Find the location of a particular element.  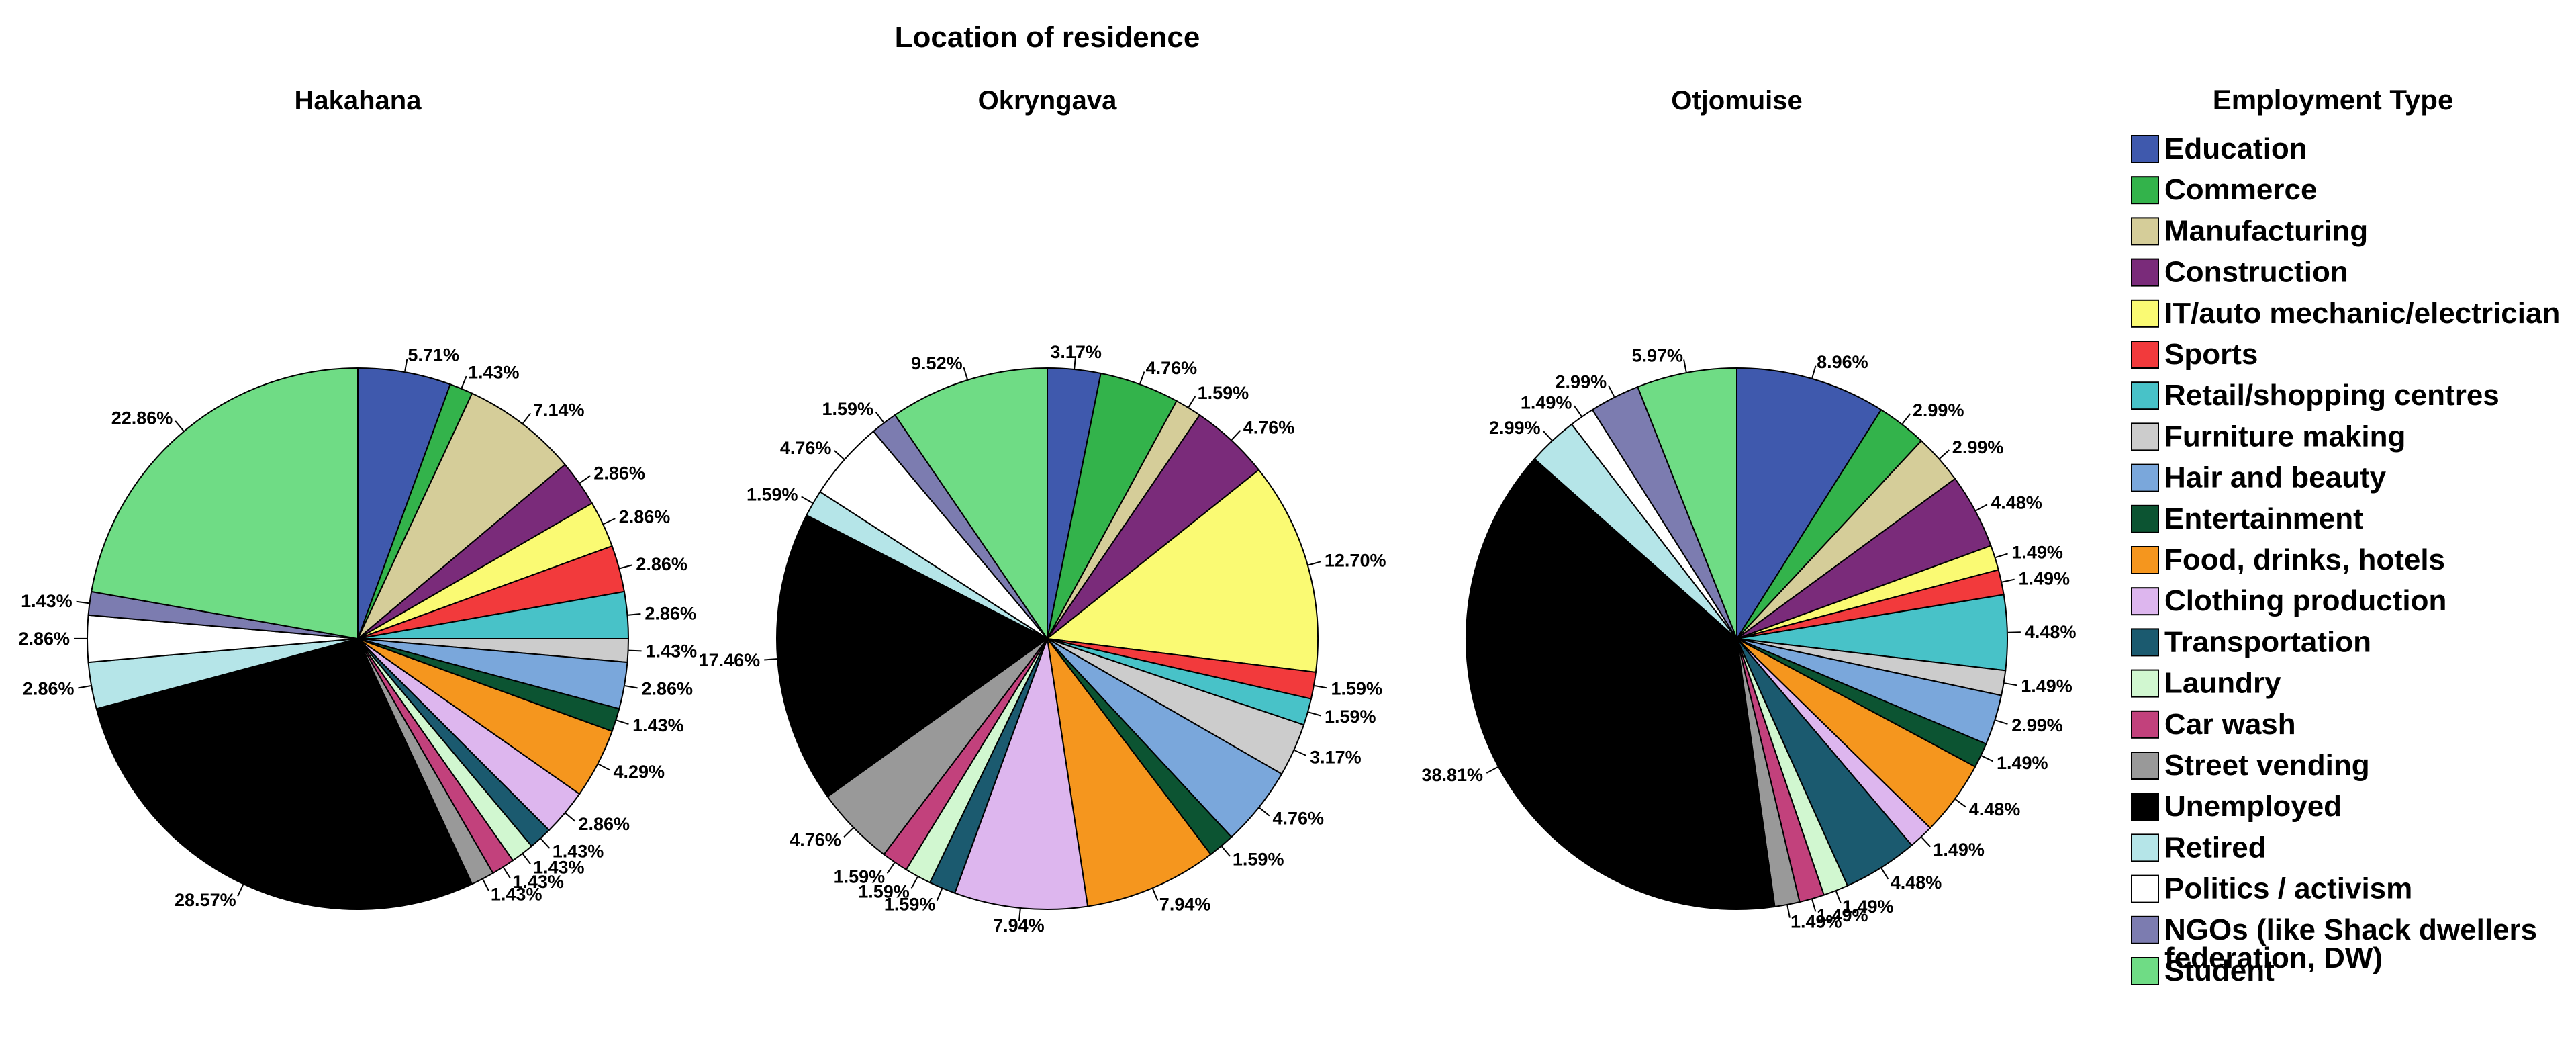

leader-line-okryngava-retail-shopping-centres is located at coordinates (1314, 714).